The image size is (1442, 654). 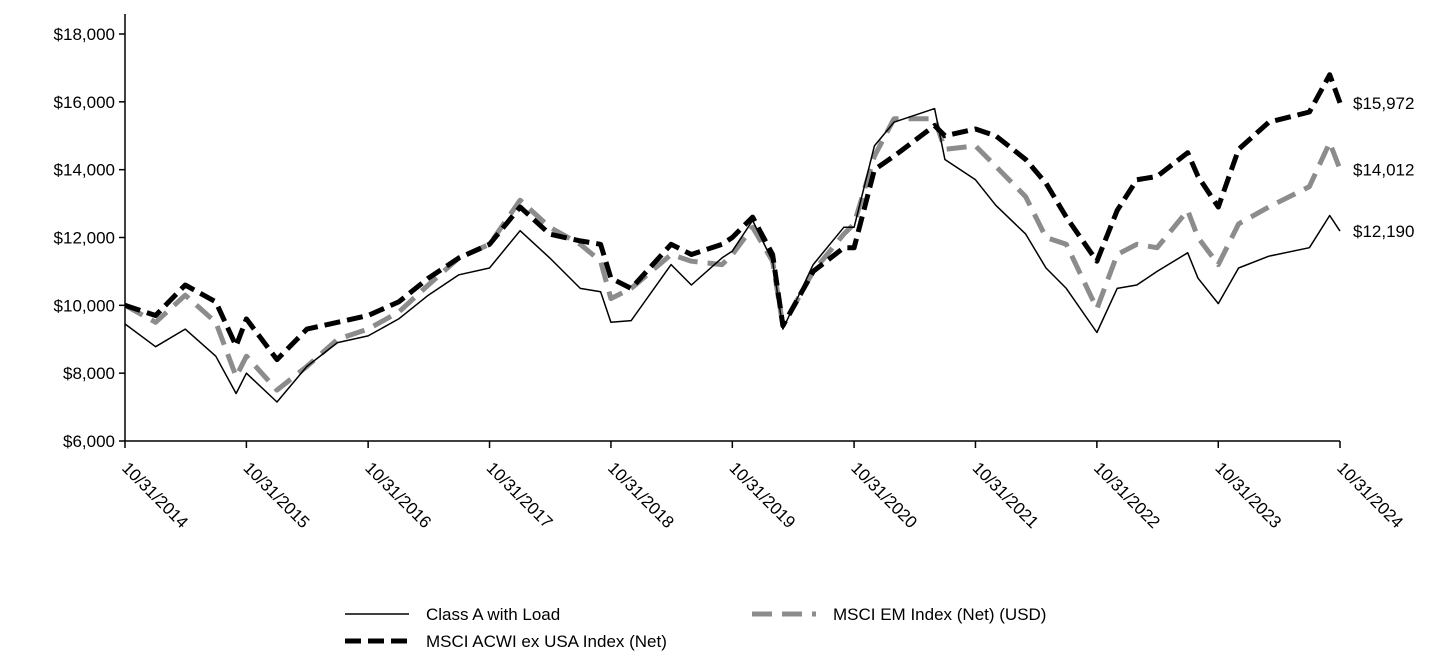 I want to click on legend-label: MSCI ACWI ex USA Index (Net), so click(x=546, y=641).